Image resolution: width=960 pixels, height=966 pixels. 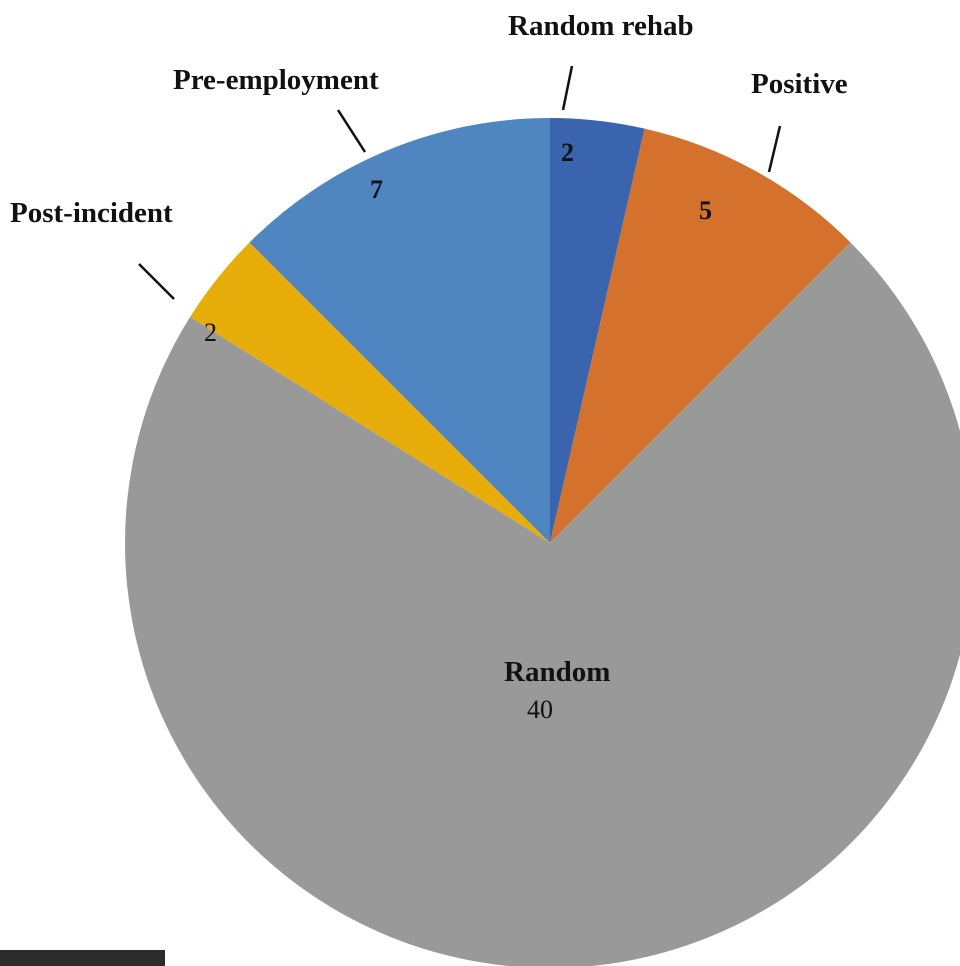 I want to click on pie-slice-post-incident, so click(x=370, y=392).